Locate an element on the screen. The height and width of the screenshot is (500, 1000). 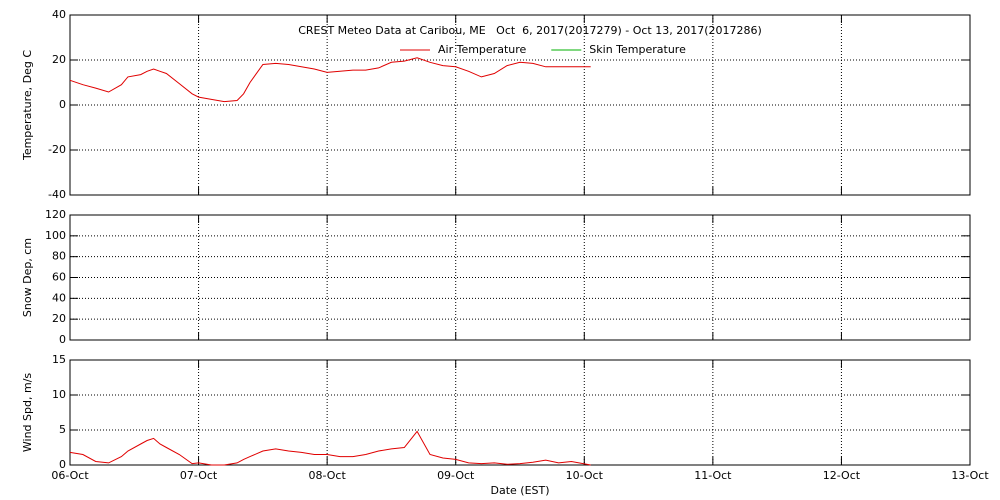
y-axis-label: Snow Dep, cm is located at coordinates (27, 277).